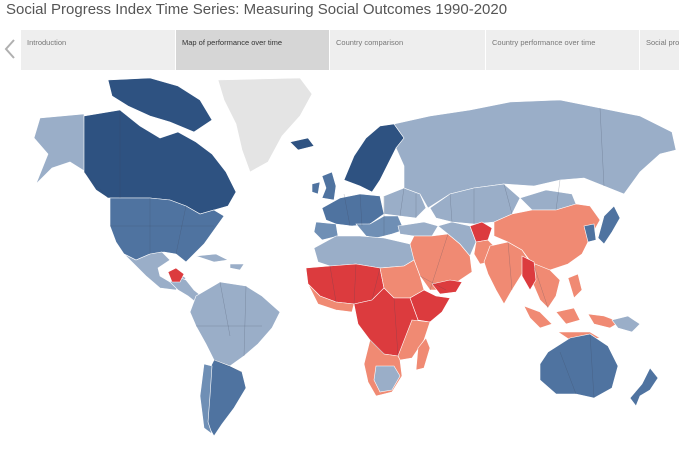 This screenshot has width=680, height=456. I want to click on united-kingdom-region, so click(324, 186).